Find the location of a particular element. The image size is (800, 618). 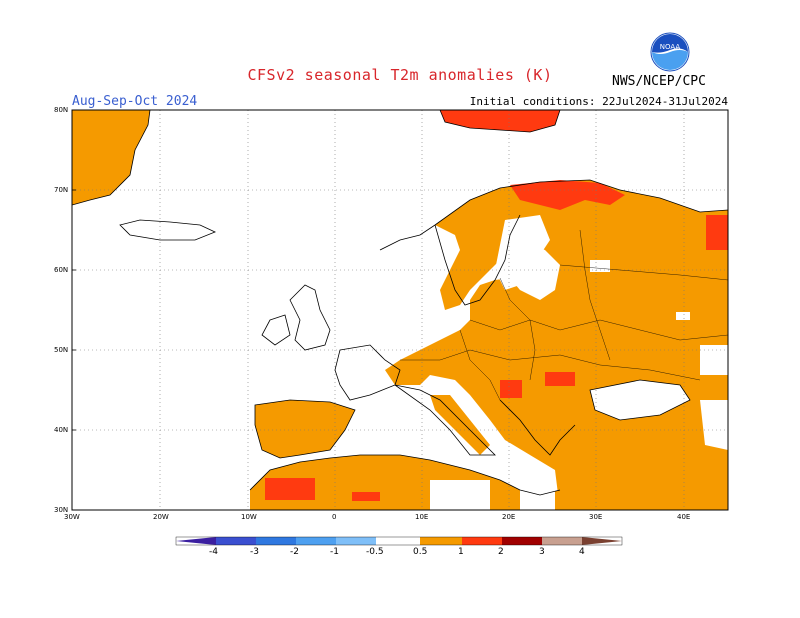

colorbar-tri-left is located at coordinates (196, 541).